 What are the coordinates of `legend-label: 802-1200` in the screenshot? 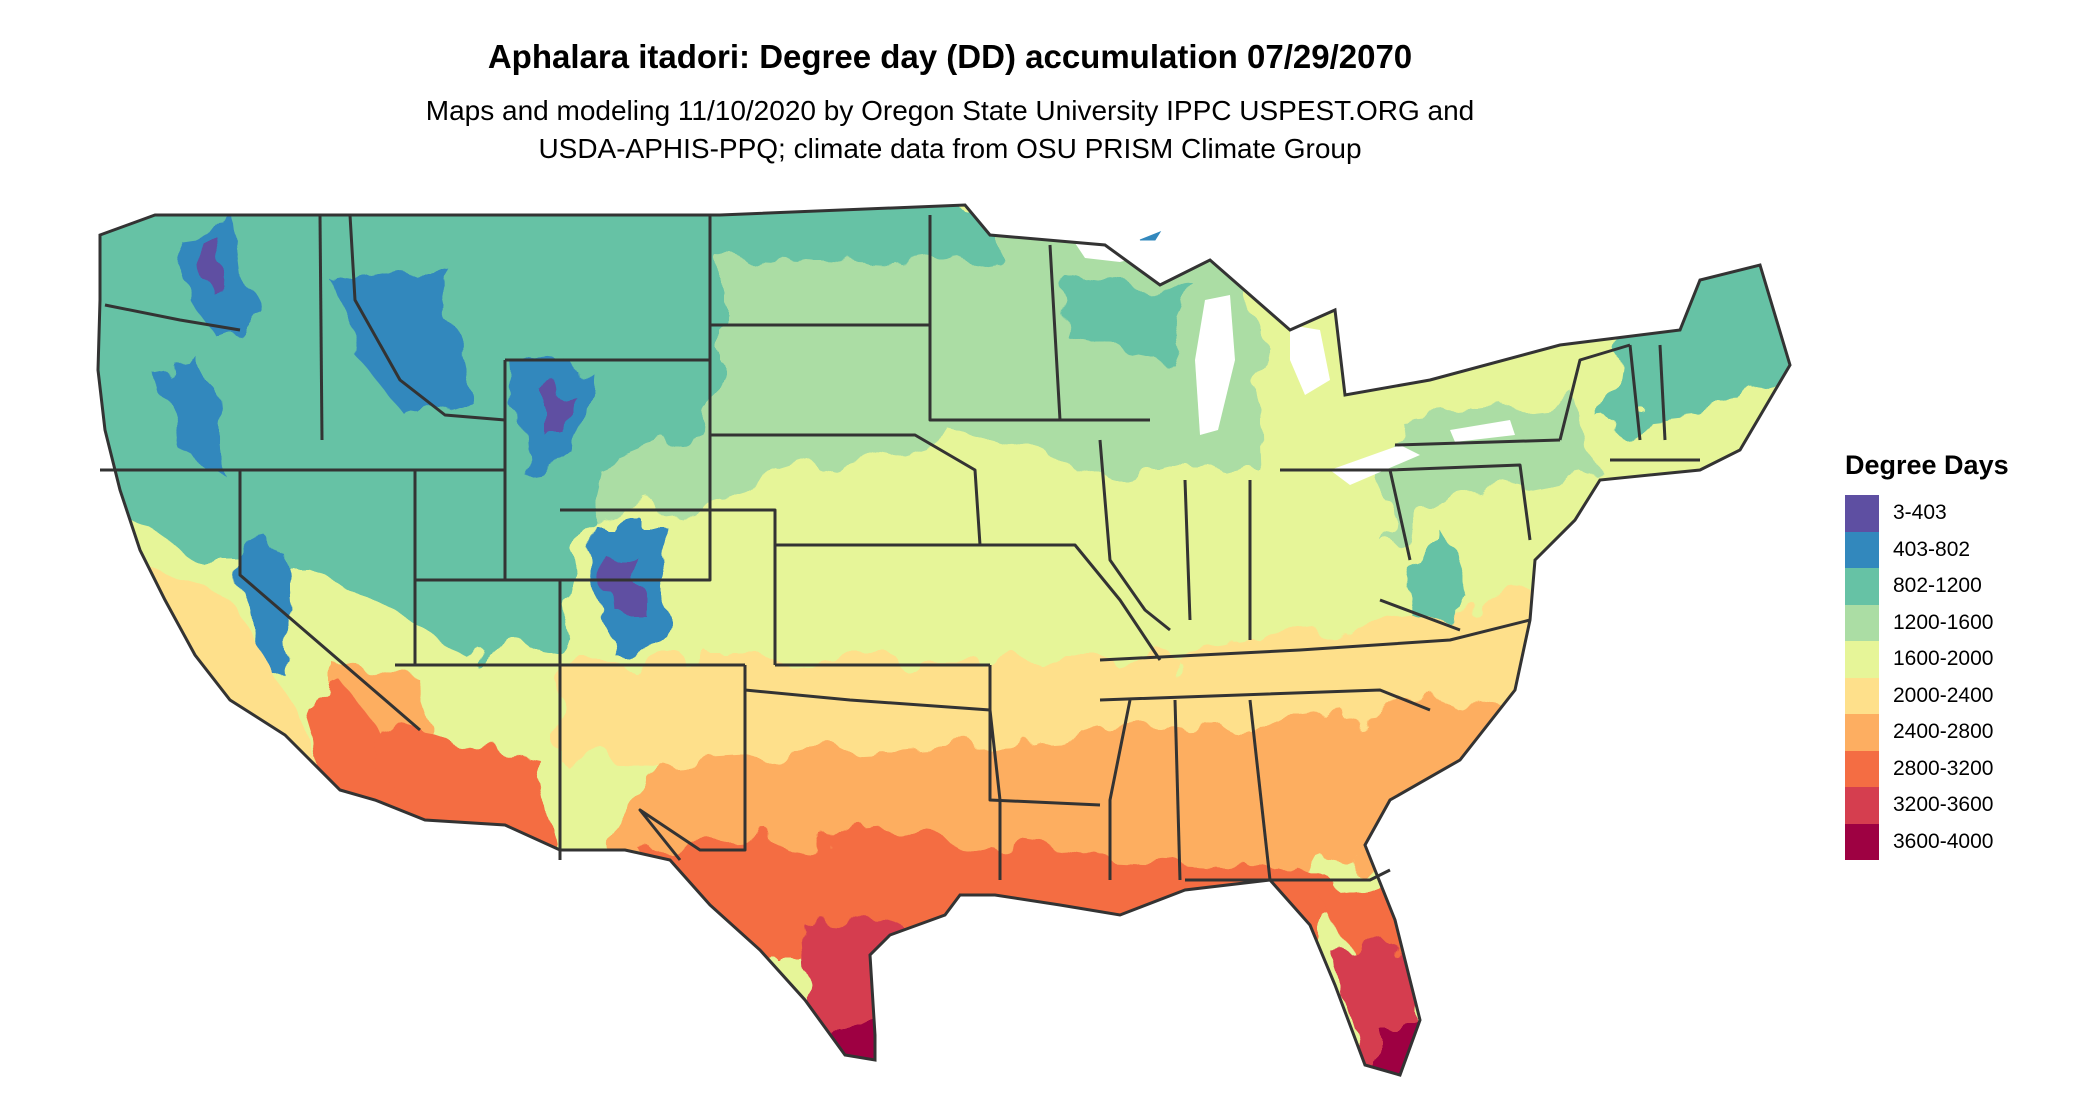 It's located at (1937, 586).